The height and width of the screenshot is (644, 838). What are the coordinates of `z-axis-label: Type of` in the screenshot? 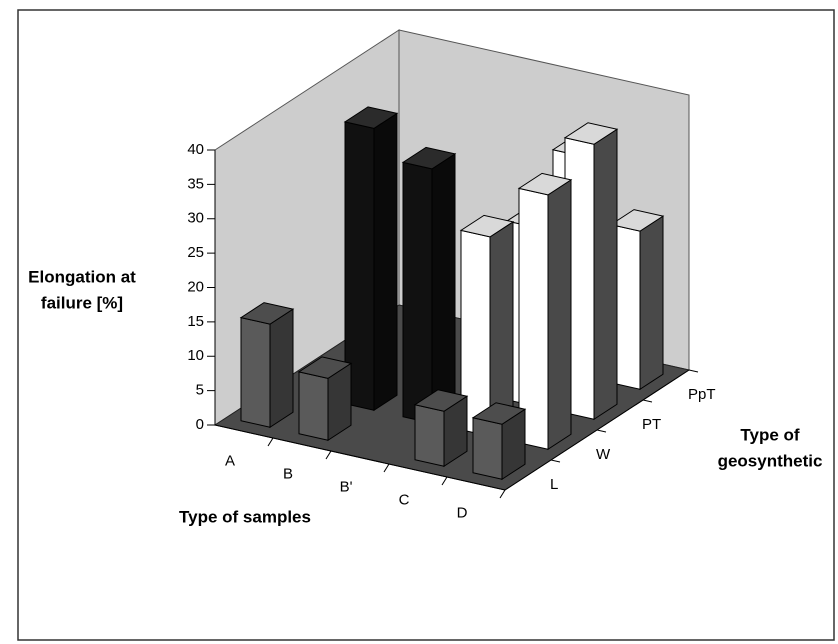 It's located at (770, 434).